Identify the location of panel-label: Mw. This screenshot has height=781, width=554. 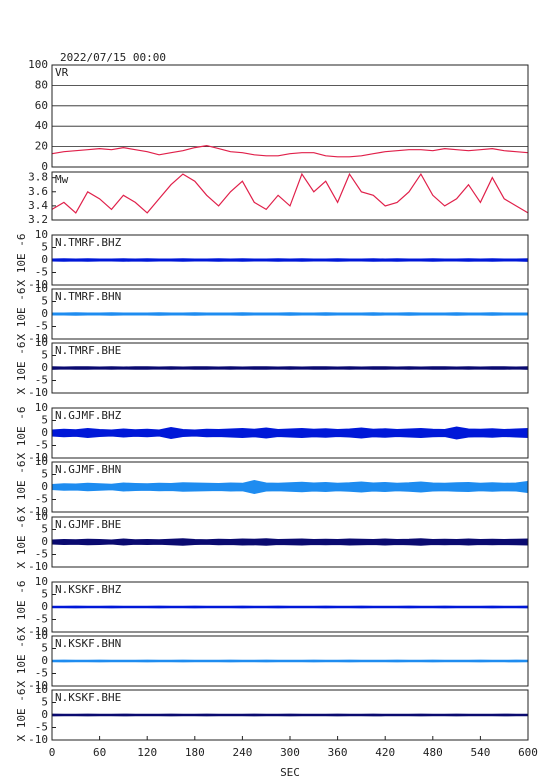
(62, 179).